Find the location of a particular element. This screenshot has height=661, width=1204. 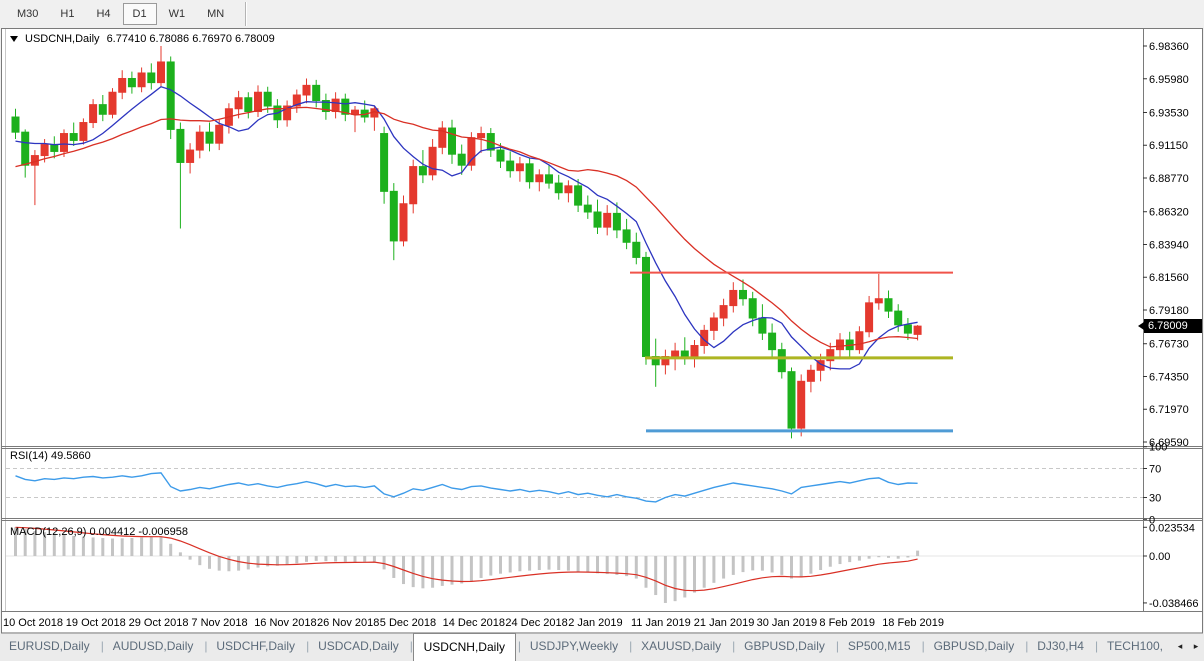

macd-axis-label: -0.038466 is located at coordinates (1174, 604).